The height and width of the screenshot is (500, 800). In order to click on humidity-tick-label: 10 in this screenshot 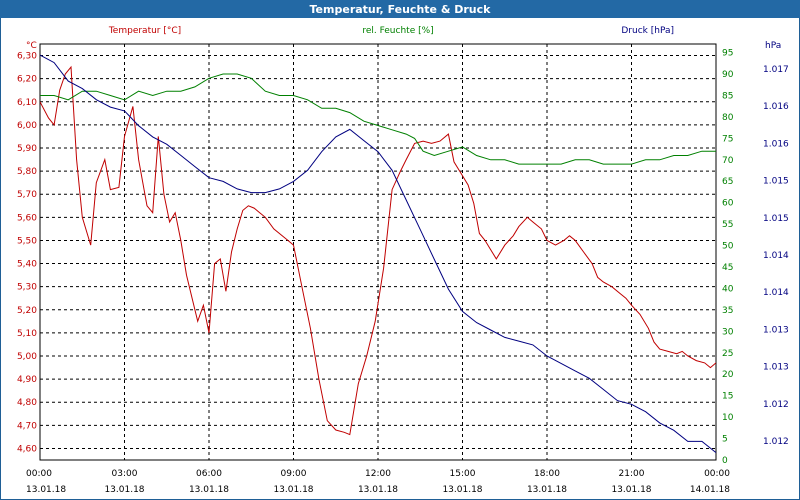, I will do `click(728, 418)`.